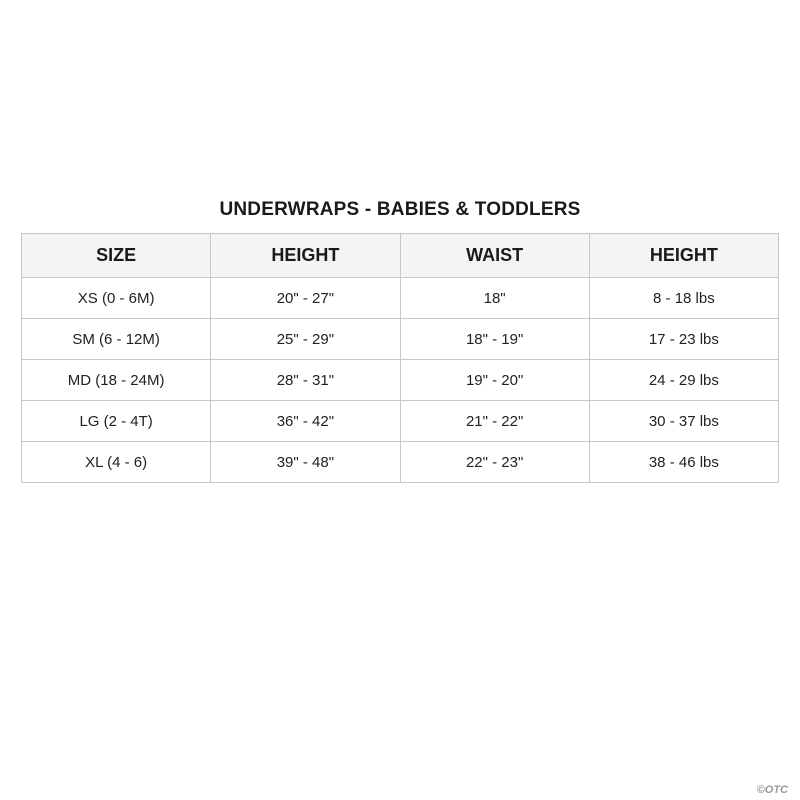 The width and height of the screenshot is (800, 800). I want to click on table-row: XS (0 - 6M) 20" - 27" 18" 8 - 18 lbs, so click(400, 298).